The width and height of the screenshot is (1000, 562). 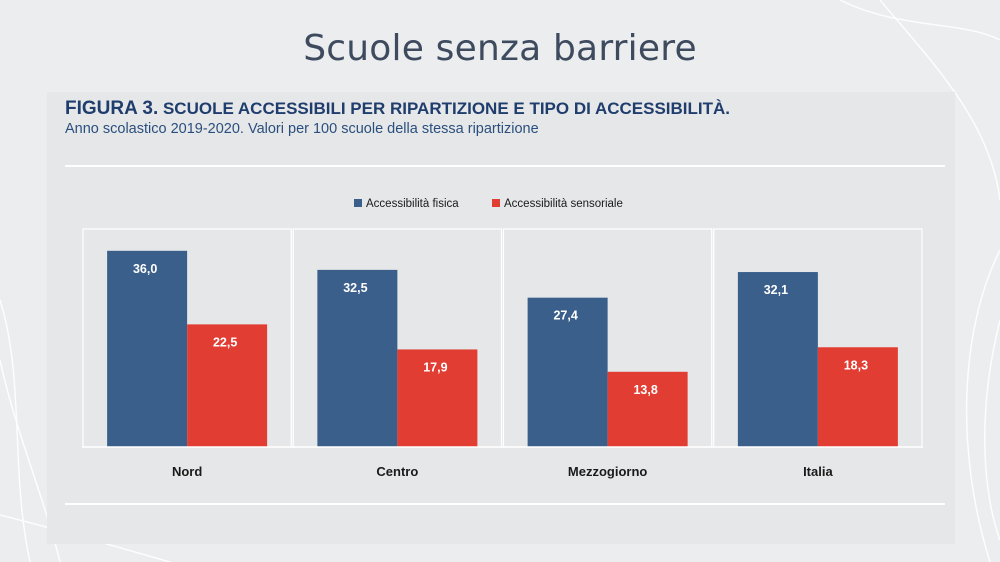 What do you see at coordinates (412, 204) in the screenshot?
I see `legend-label: Accessibilità fisica` at bounding box center [412, 204].